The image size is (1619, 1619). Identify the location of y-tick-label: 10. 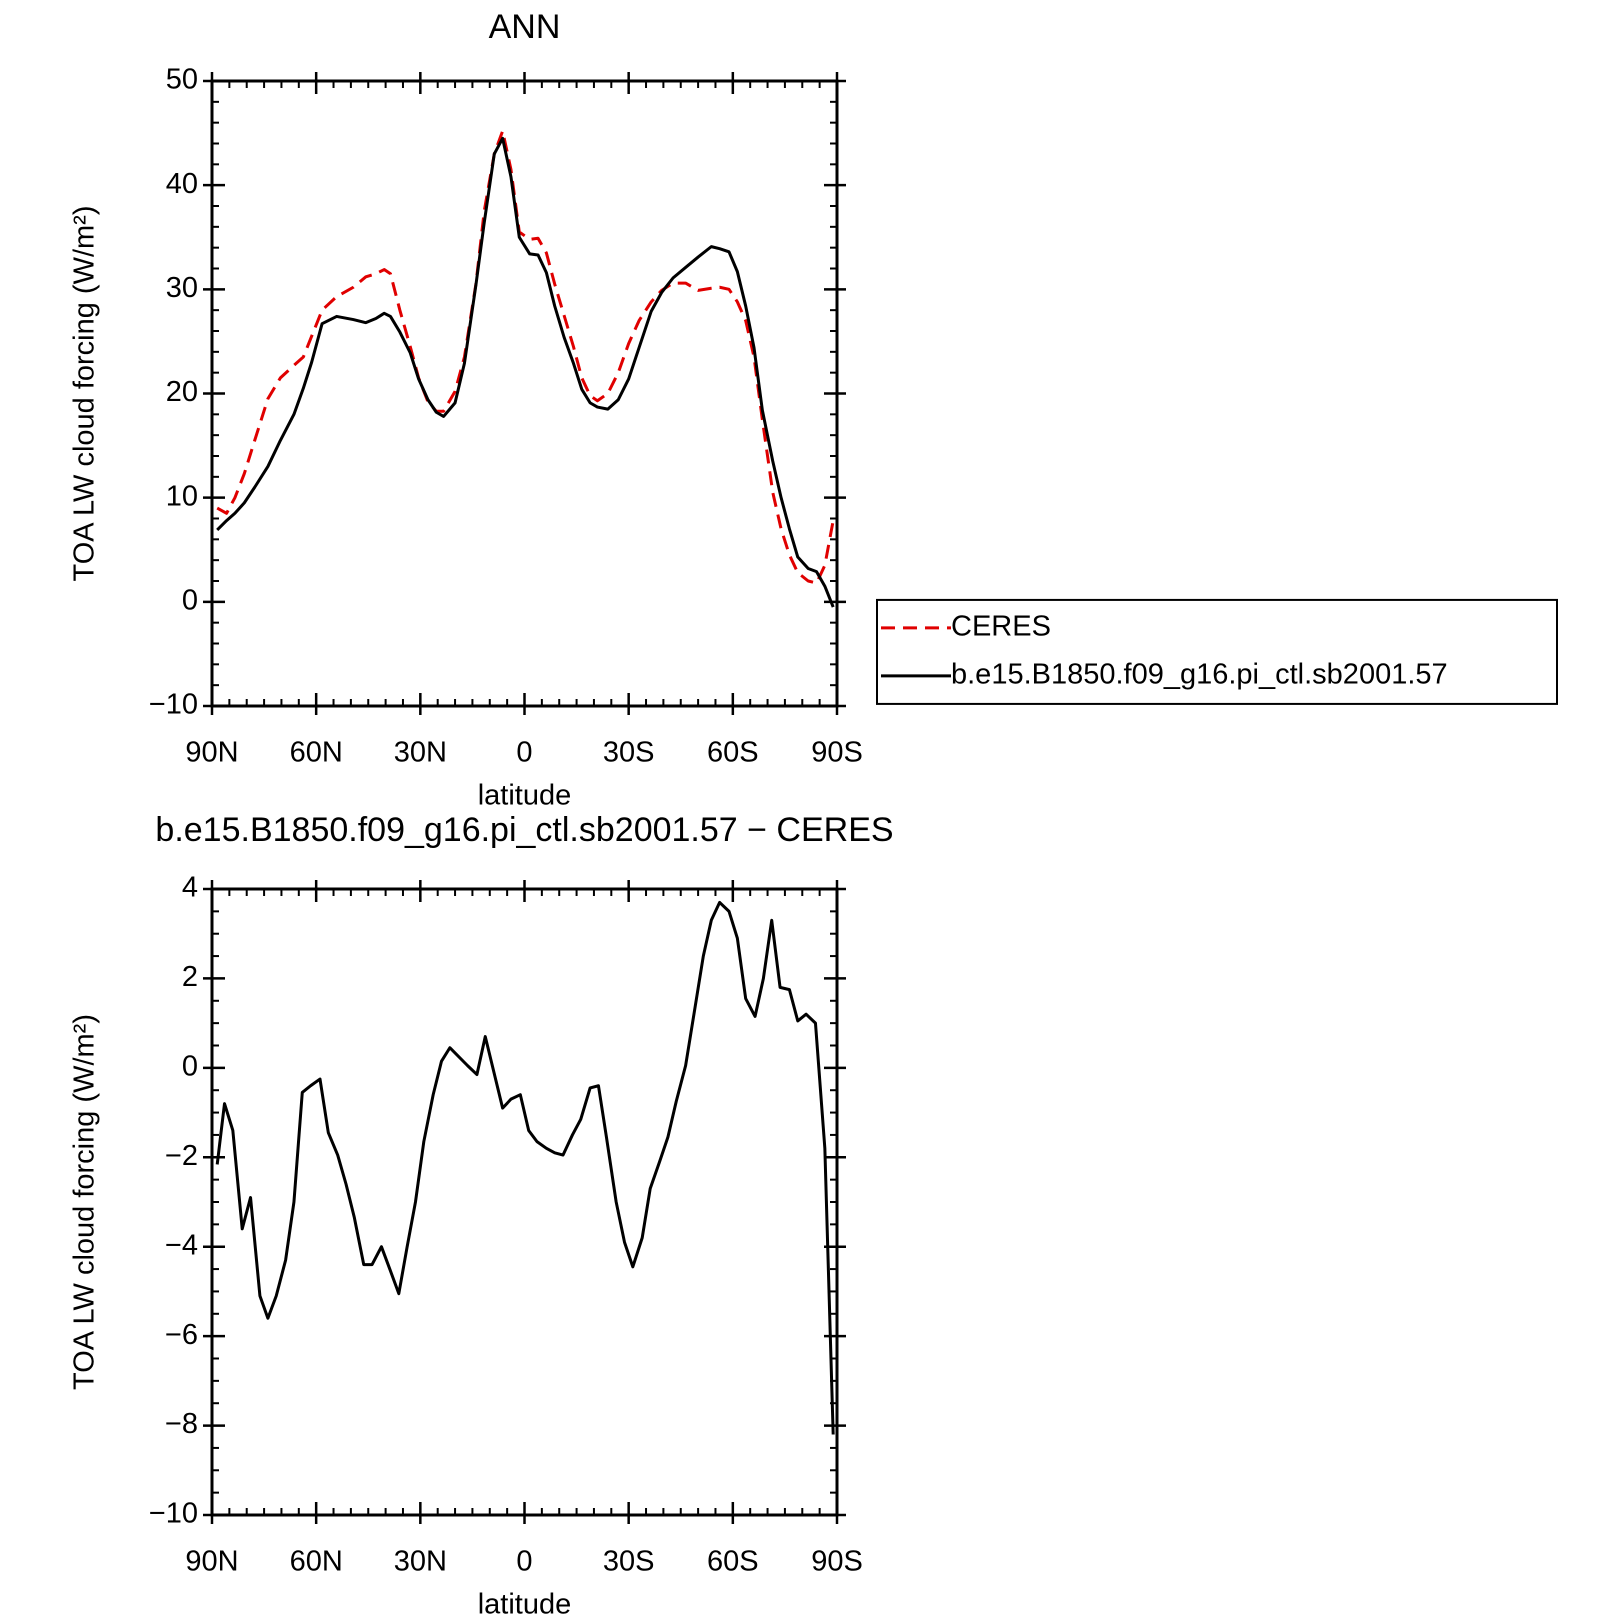
(182, 496).